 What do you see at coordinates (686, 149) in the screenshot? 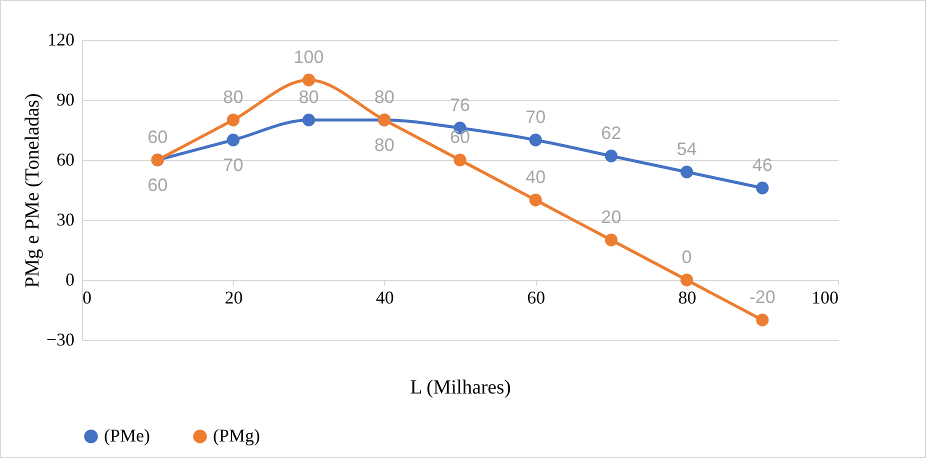
I see `data-label: 54` at bounding box center [686, 149].